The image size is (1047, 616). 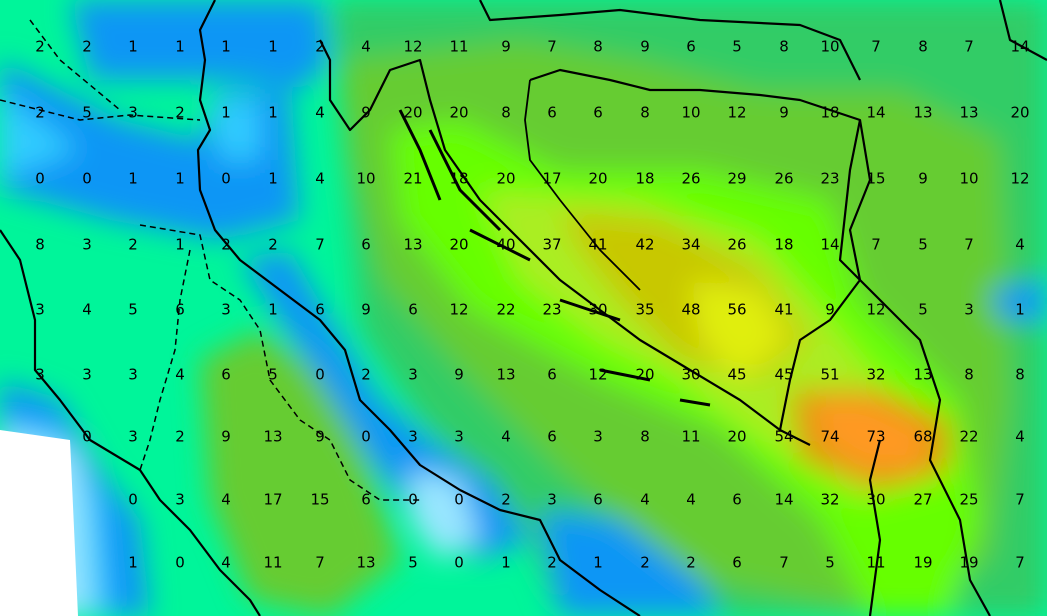 What do you see at coordinates (830, 499) in the screenshot?
I see `precipitation-value: 32` at bounding box center [830, 499].